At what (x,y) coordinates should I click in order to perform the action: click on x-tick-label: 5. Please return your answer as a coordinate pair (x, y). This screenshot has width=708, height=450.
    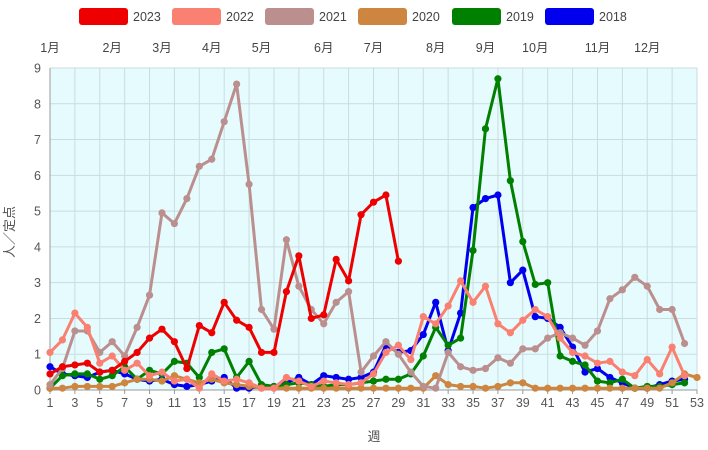
    Looking at the image, I should click on (99, 403).